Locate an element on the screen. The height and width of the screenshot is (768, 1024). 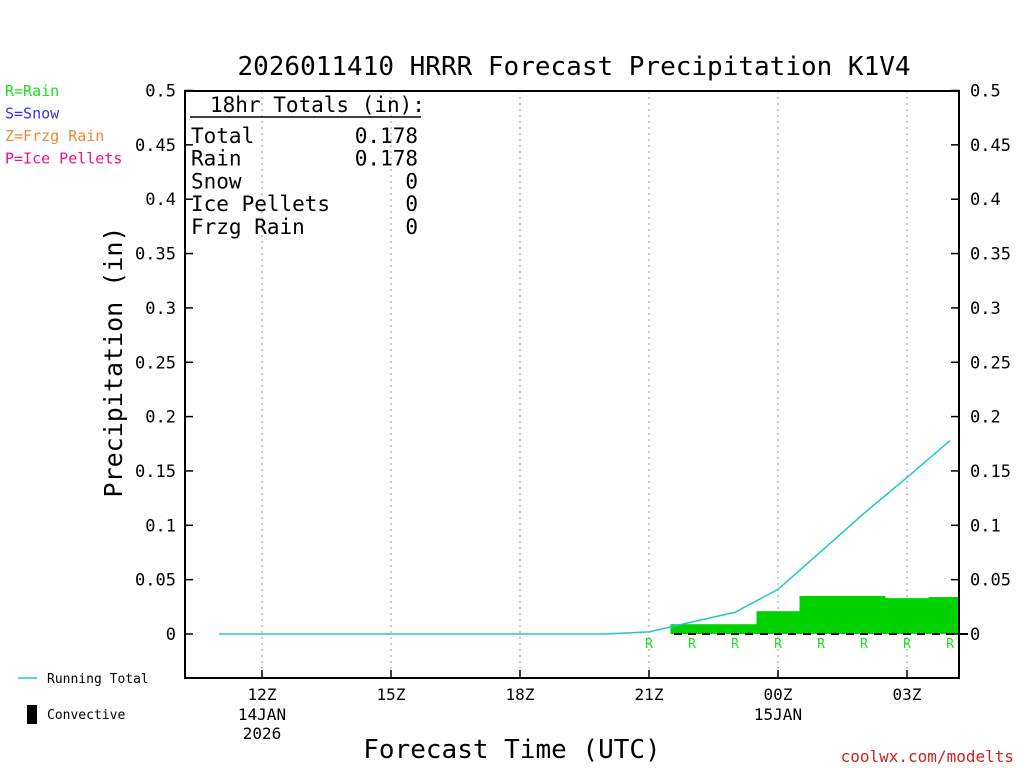
y-axis-left: 0 0.05 0.1 0.15 0.2 0.25 0.3 0.35 0.4 0.45 0.5 is located at coordinates (164, 363).